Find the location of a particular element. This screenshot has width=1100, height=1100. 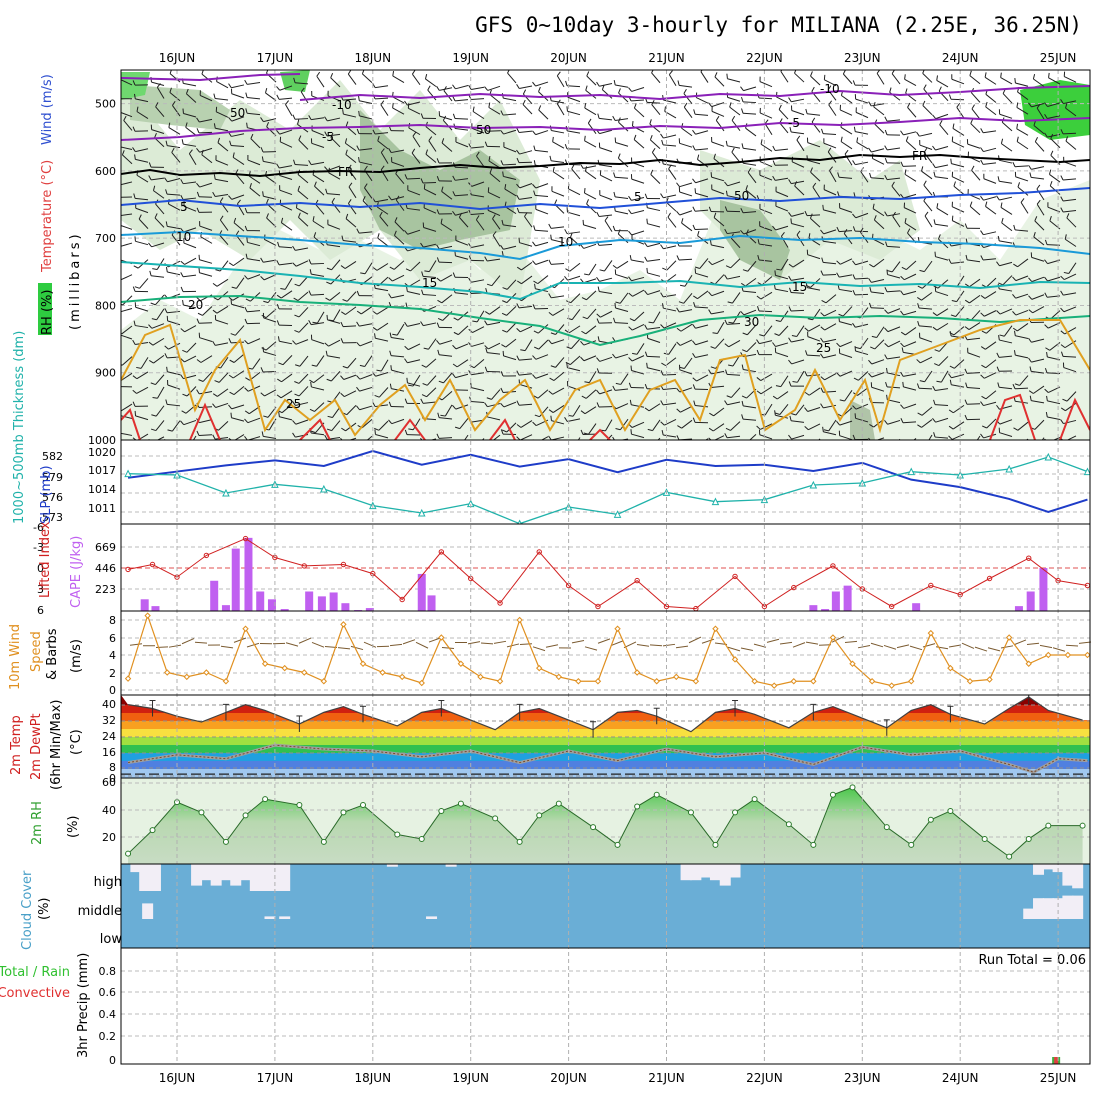

temp-tick: 8 is located at coordinates (112, 767).